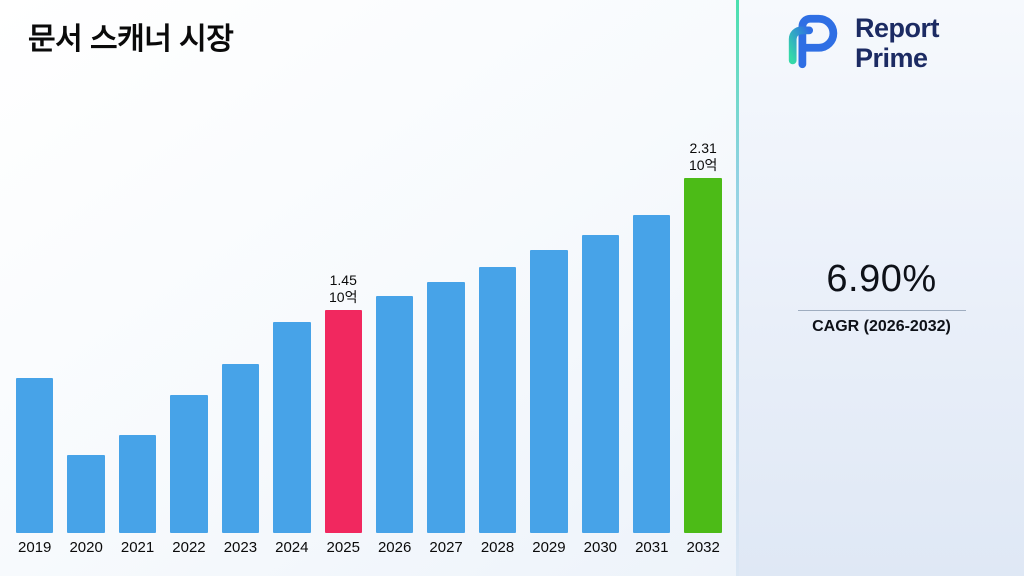  Describe the element at coordinates (35, 547) in the screenshot. I see `x-axis-label-2019: 2019` at that location.